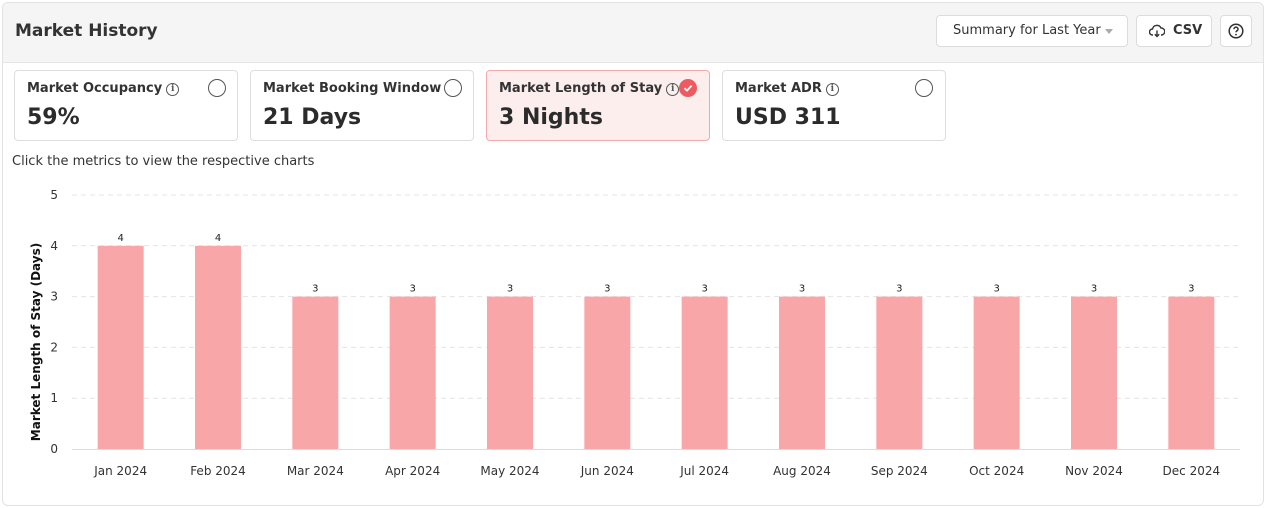 The width and height of the screenshot is (1266, 508). Describe the element at coordinates (1094, 471) in the screenshot. I see `x-tick-label: Nov 2024` at that location.